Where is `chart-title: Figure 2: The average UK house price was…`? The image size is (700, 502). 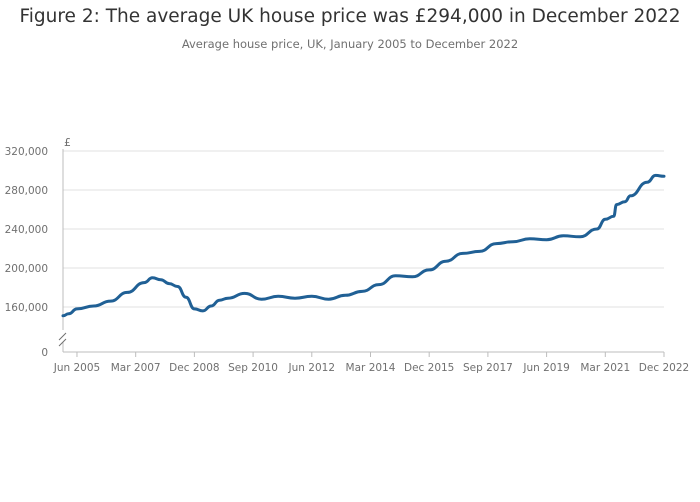 chart-title: Figure 2: The average UK house price was… is located at coordinates (350, 16).